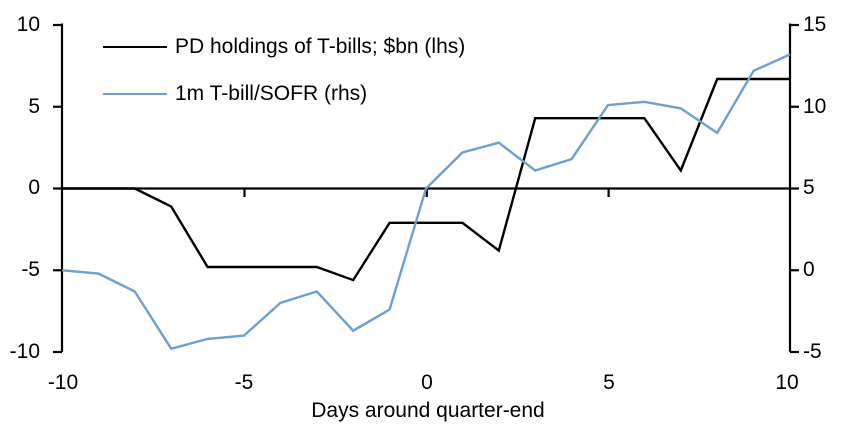 Image resolution: width=852 pixels, height=432 pixels. Describe the element at coordinates (815, 24) in the screenshot. I see `y-right-tick-15: 15` at that location.